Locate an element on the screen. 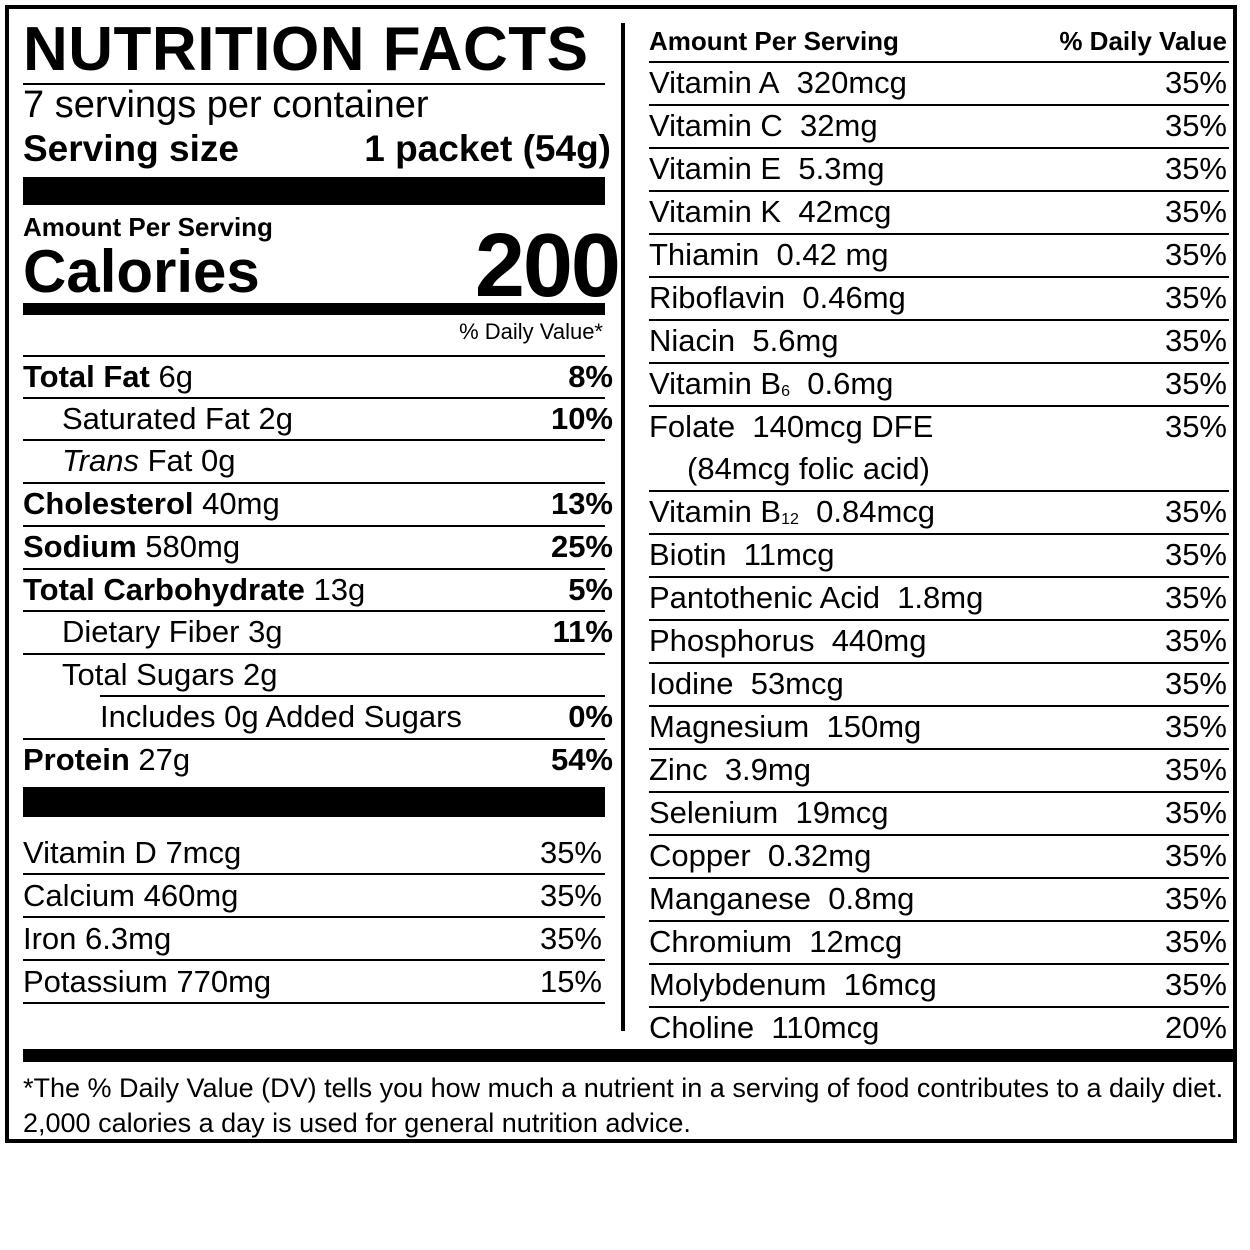  nutrient-name: Vitamin C is located at coordinates (716, 125).